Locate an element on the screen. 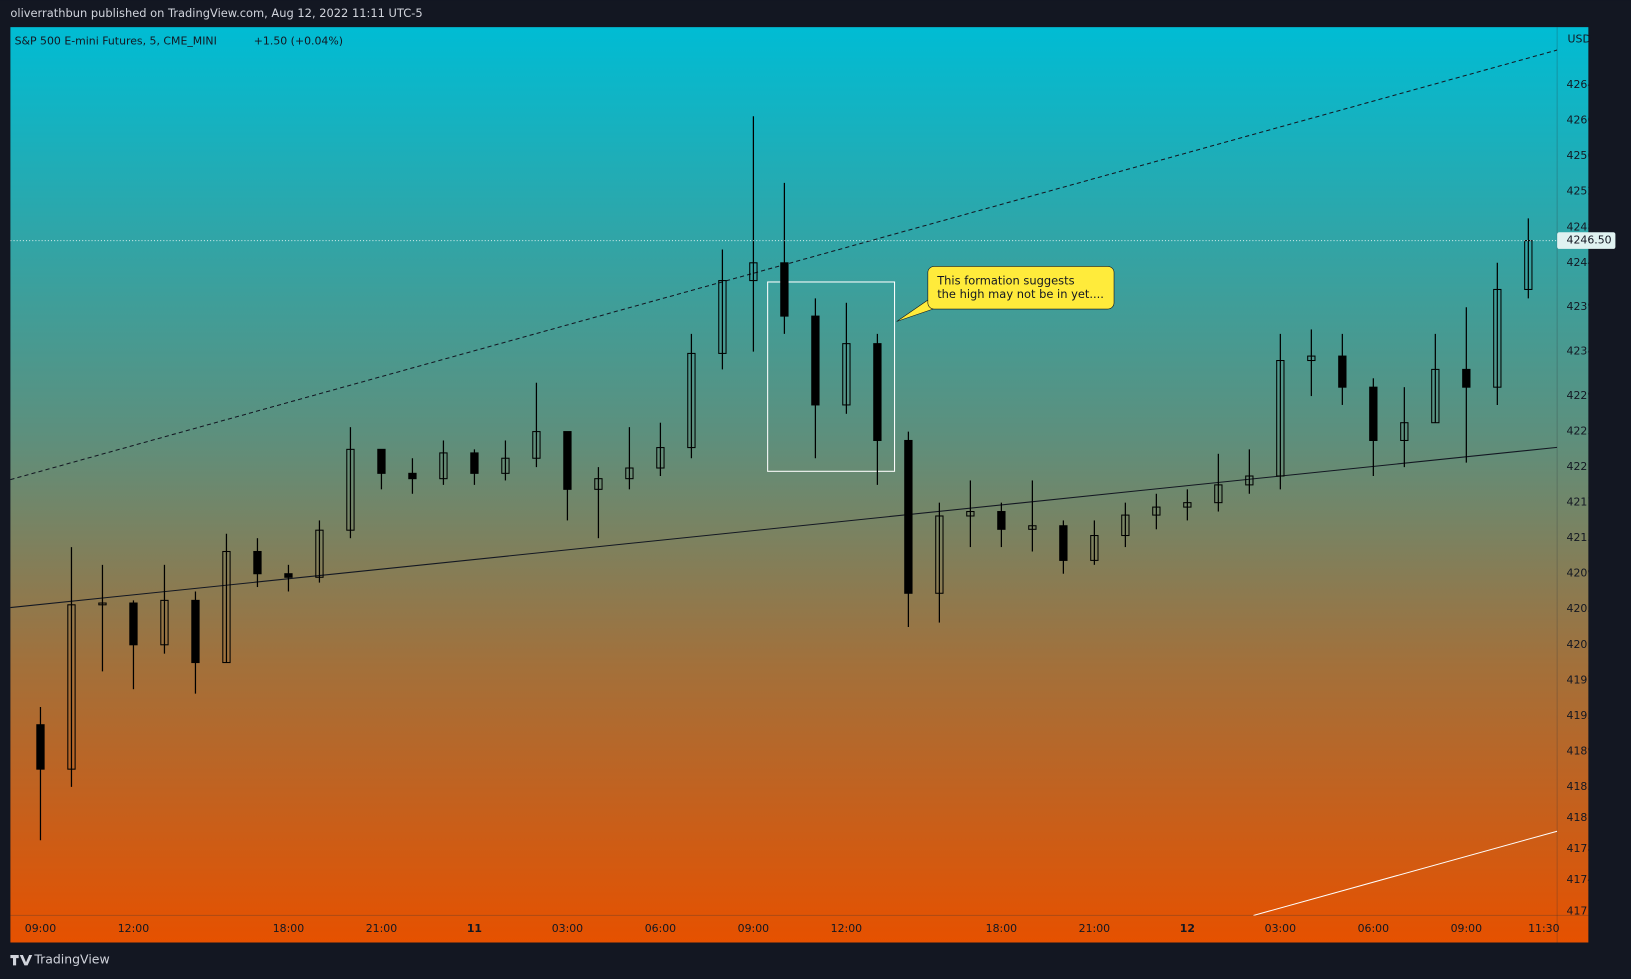  last-price-tag is located at coordinates (1586, 240).